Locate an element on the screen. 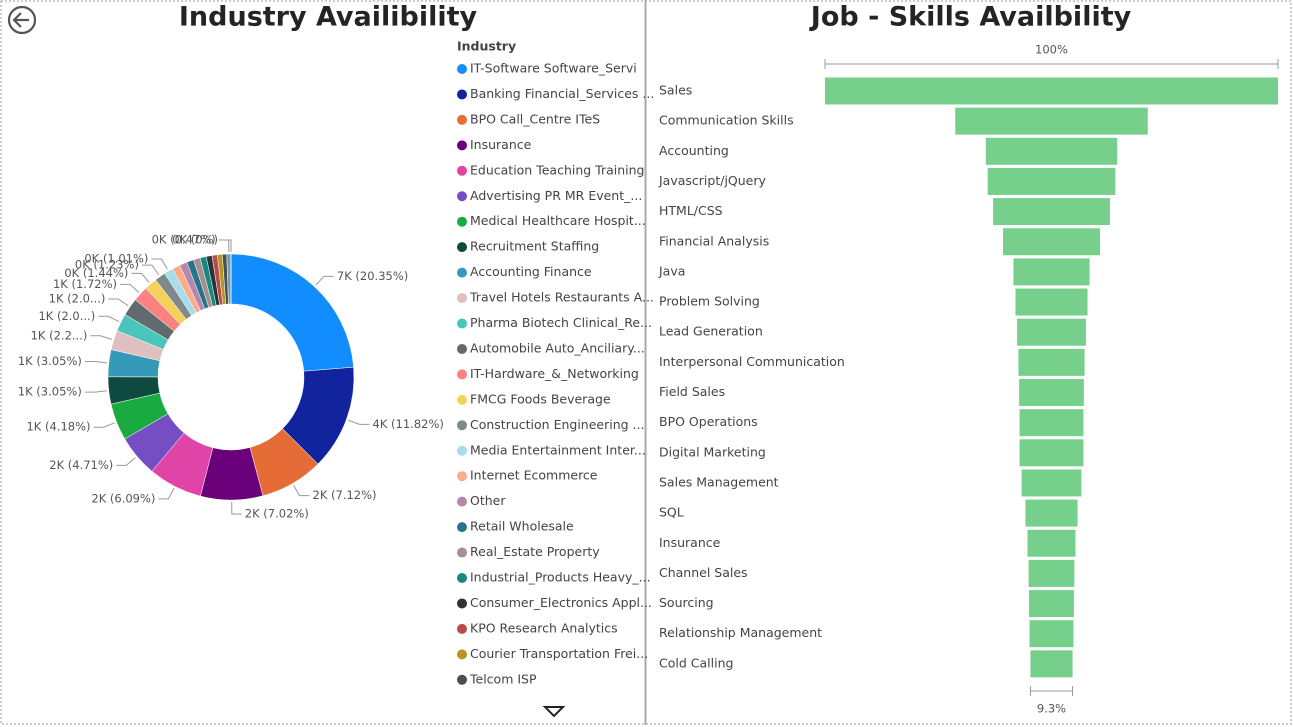  category-label: Cold Calling is located at coordinates (696, 662).